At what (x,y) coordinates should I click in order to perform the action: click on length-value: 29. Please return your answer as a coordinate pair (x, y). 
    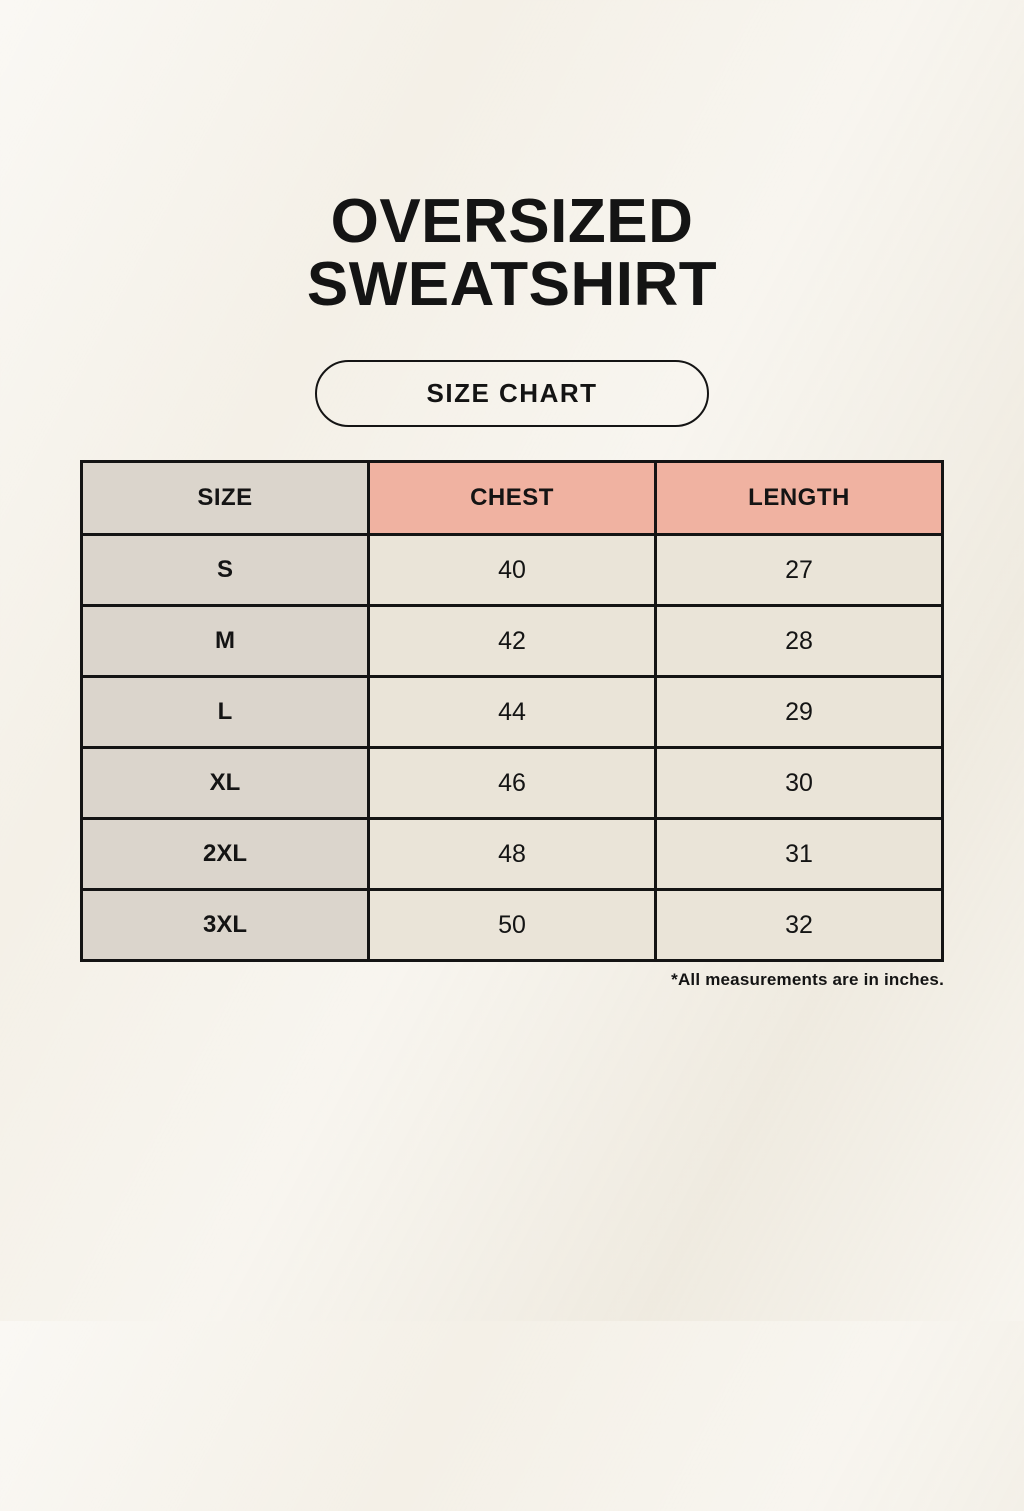
    Looking at the image, I should click on (799, 712).